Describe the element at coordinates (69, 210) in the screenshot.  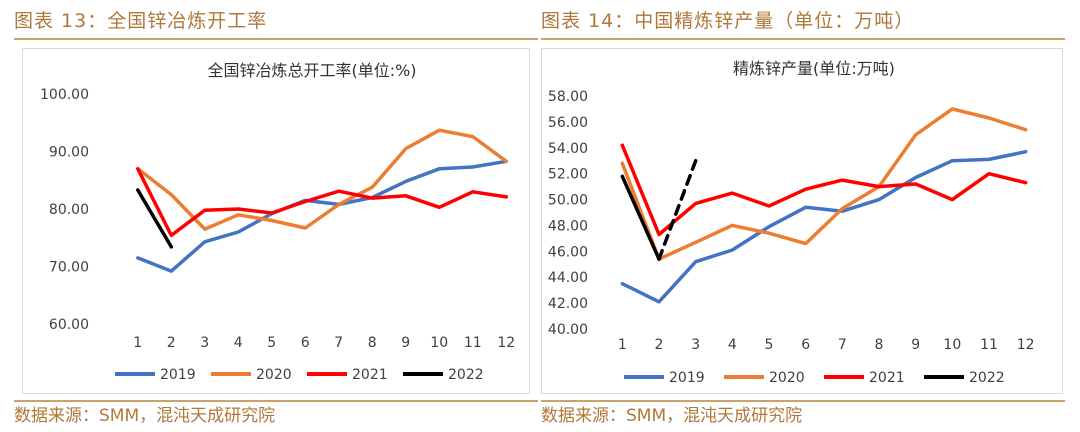
I see `y-tick-label: 80.00` at that location.